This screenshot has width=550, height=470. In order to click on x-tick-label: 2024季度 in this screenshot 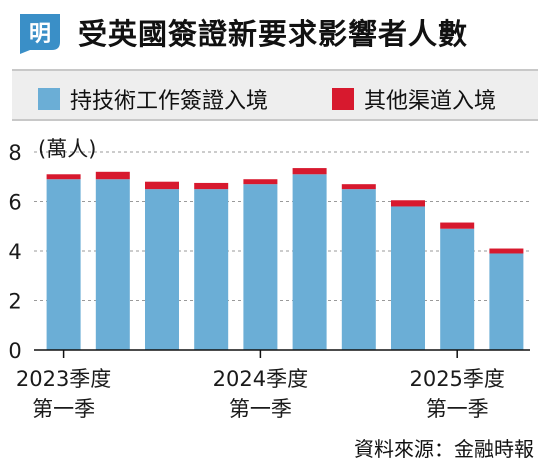, I will do `click(260, 379)`.